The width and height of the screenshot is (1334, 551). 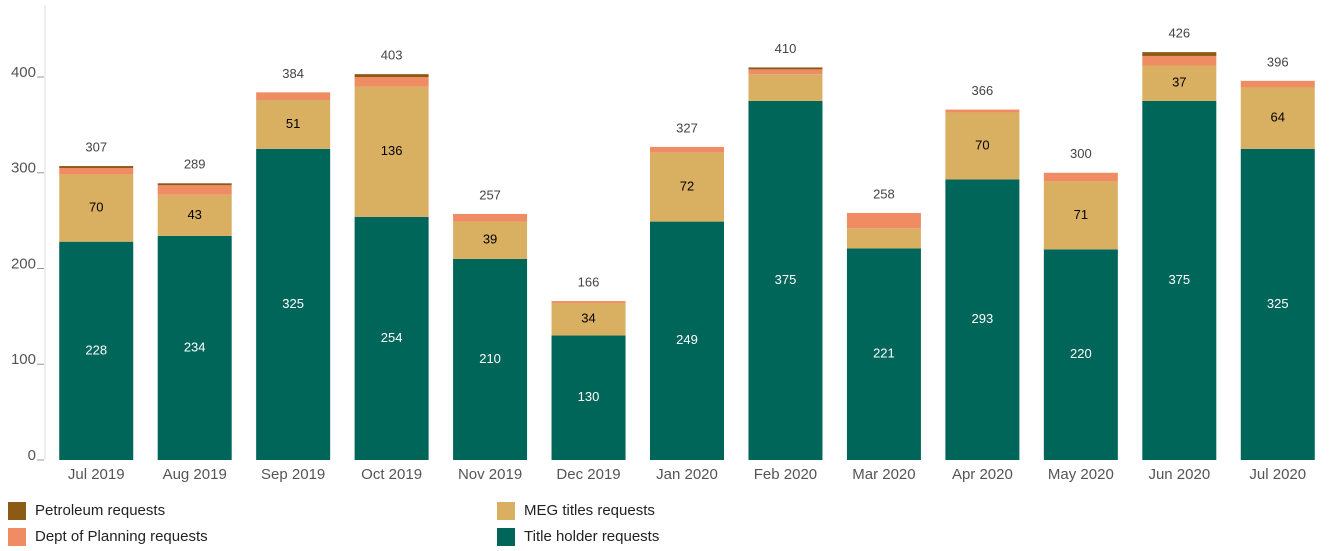 What do you see at coordinates (23, 359) in the screenshot?
I see `y-tick-label: 100` at bounding box center [23, 359].